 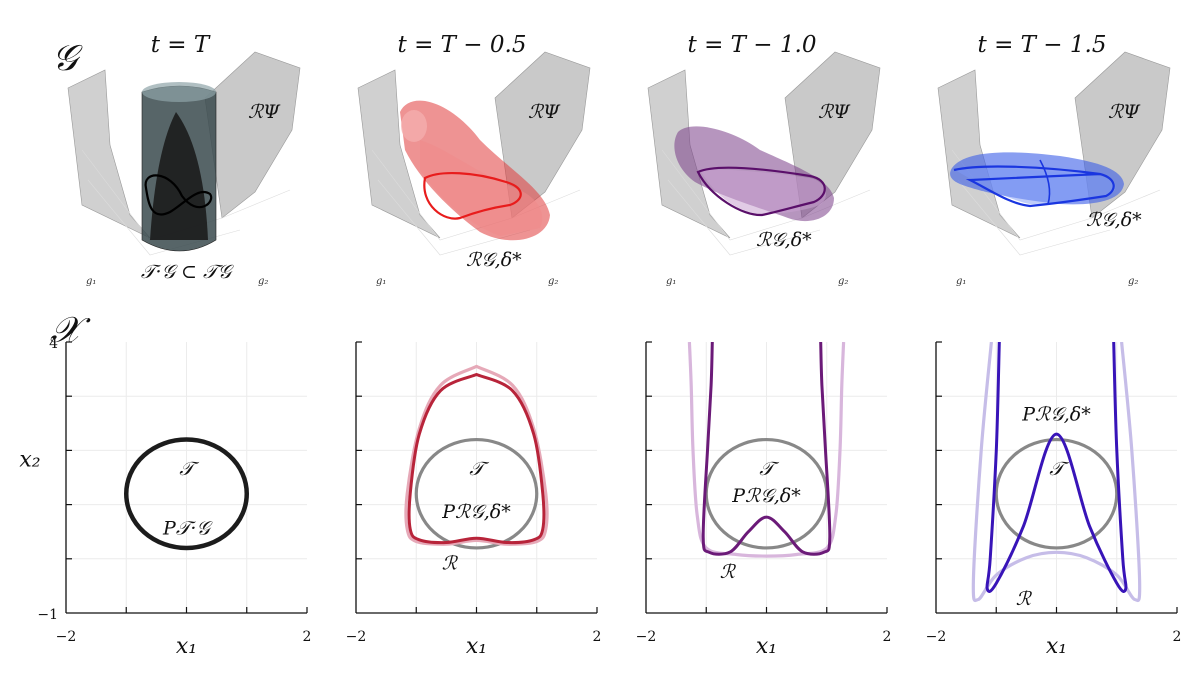 I want to click on state-plot-3: −2 2 x₁ 𝒯 Pℛ𝒢,δ* ℛ, so click(x=764, y=500).